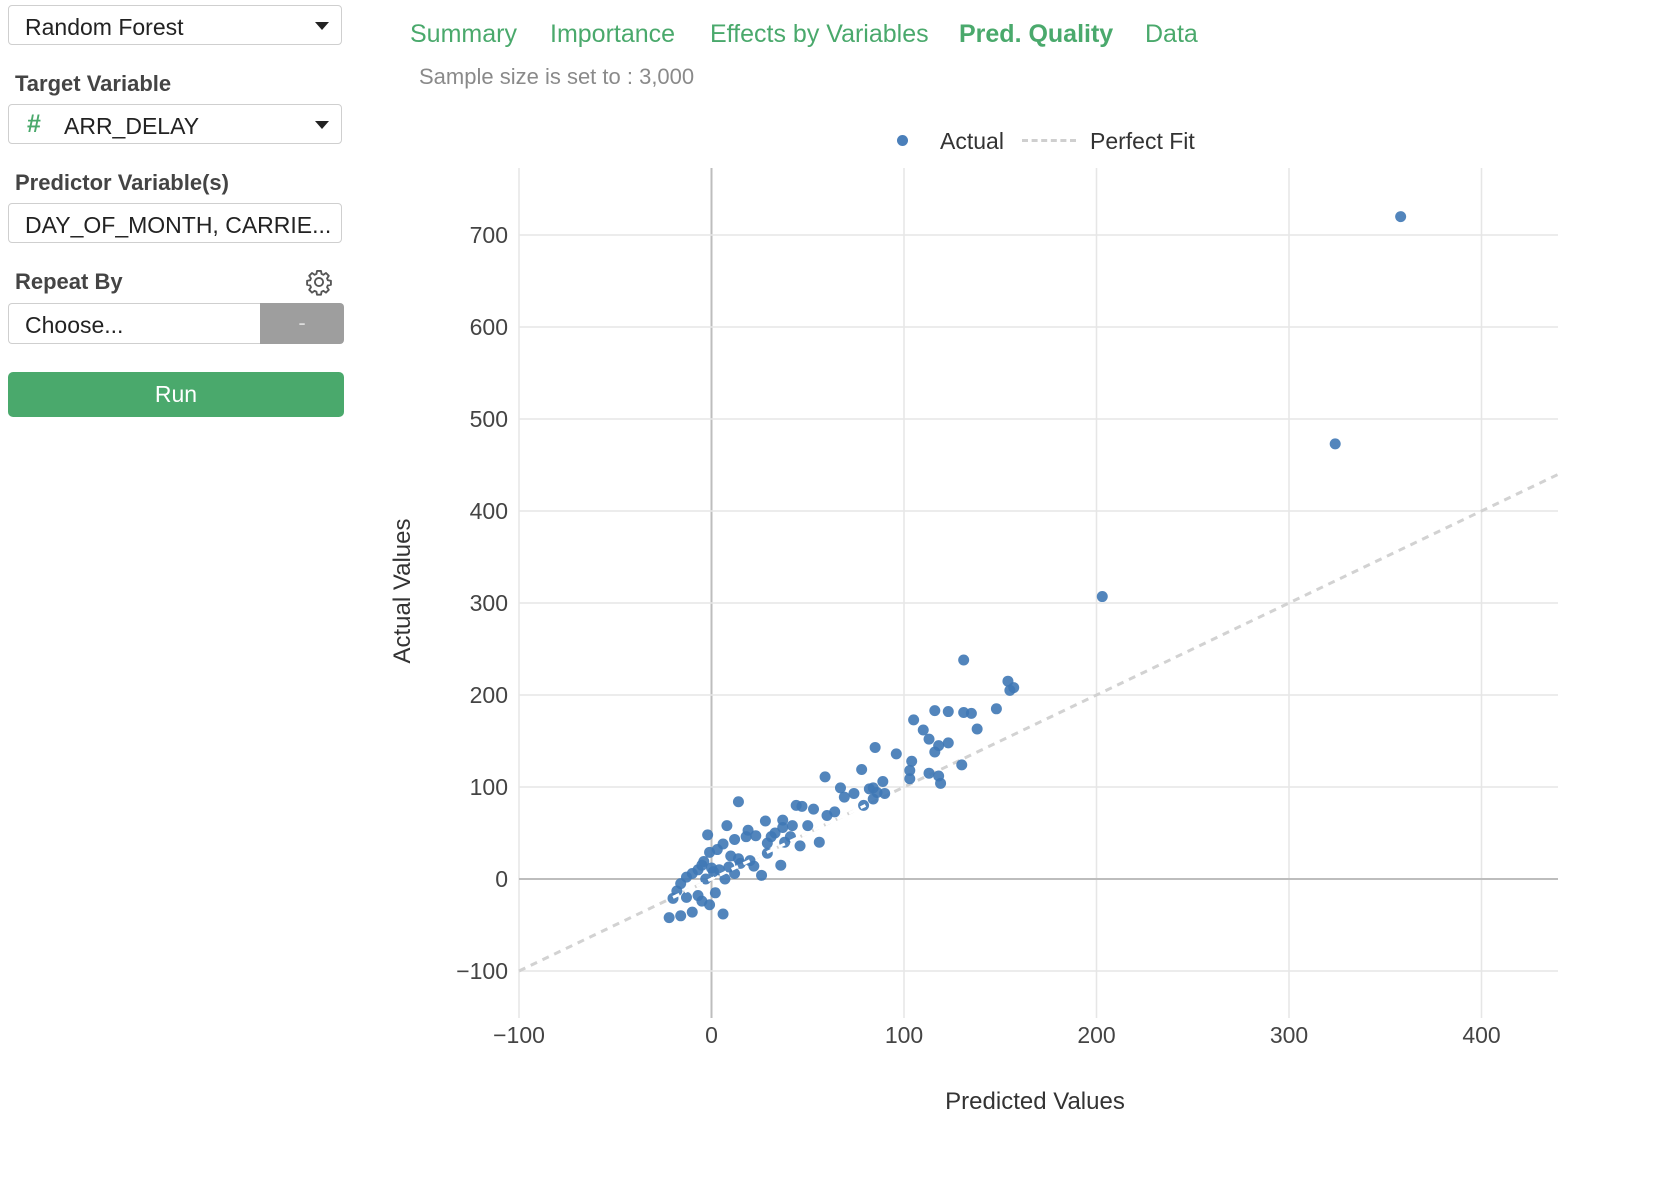 Image resolution: width=1670 pixels, height=1198 pixels. I want to click on tab-summary: Summary, so click(463, 34).